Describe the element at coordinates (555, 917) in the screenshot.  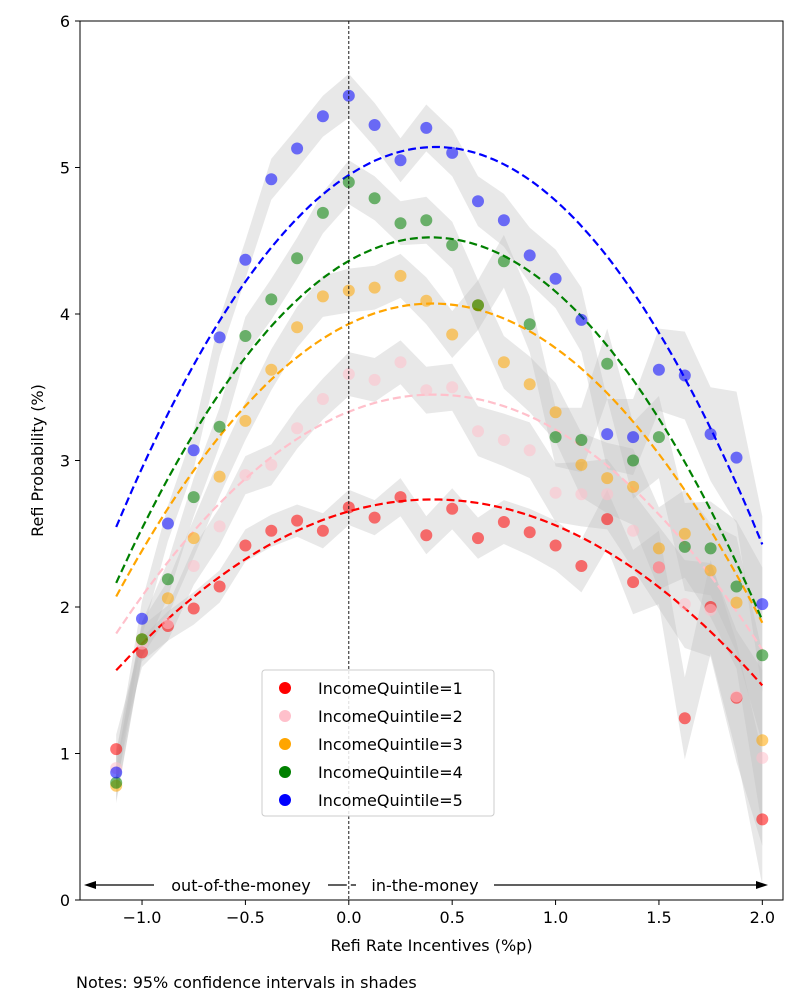
I see `x-tick-label: 1.0` at that location.